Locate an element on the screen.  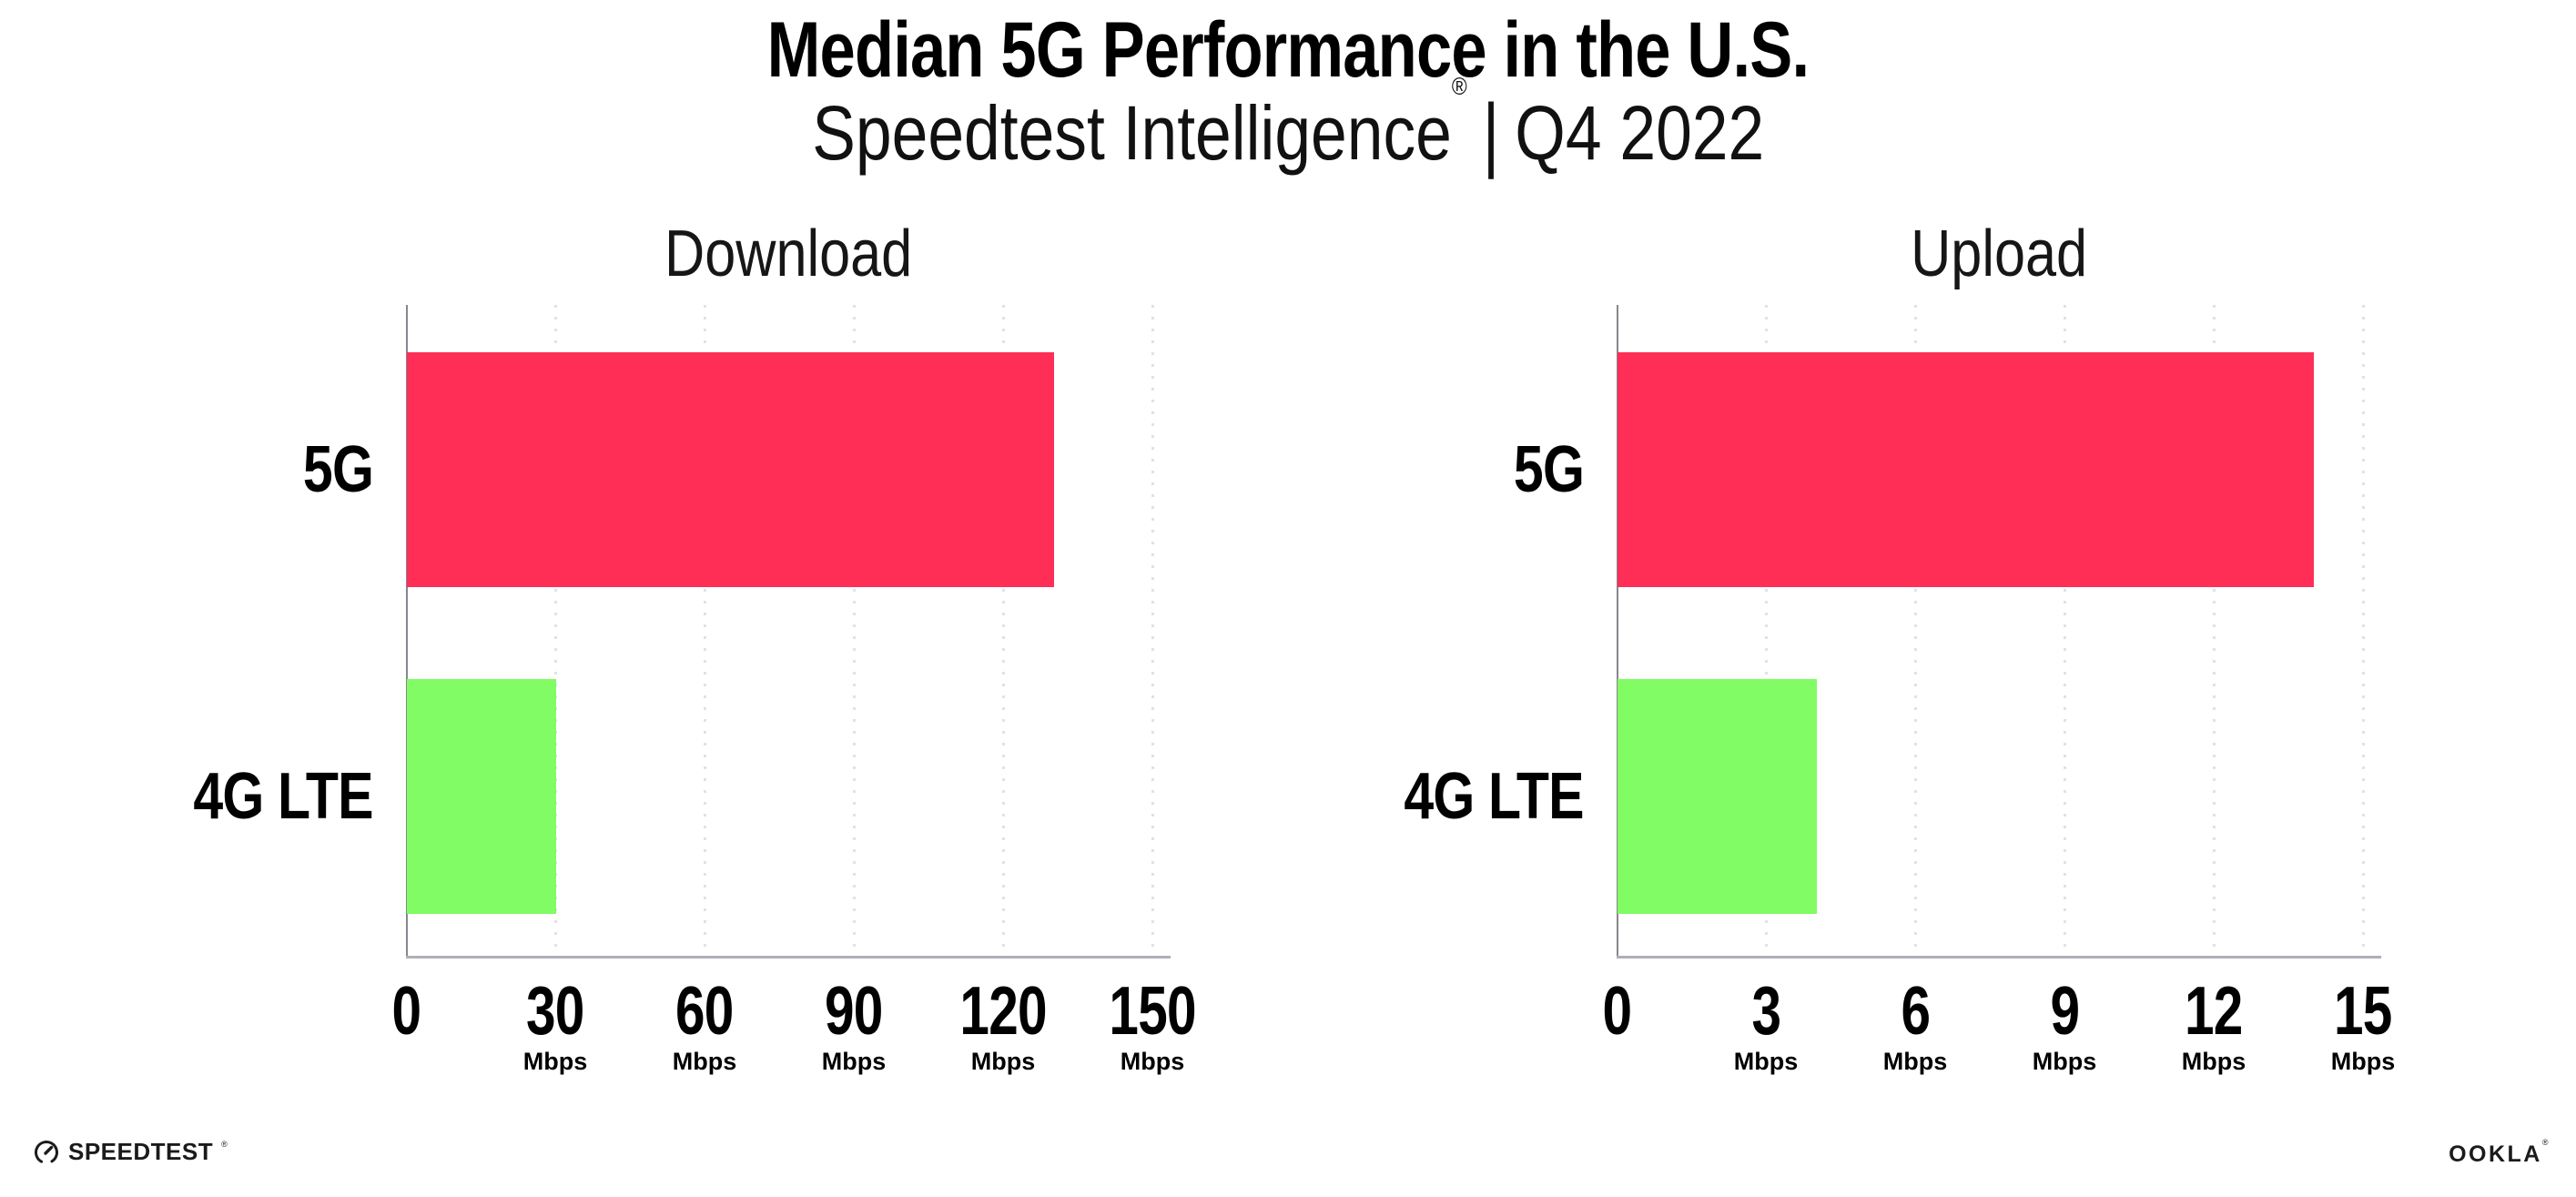
x-tick-value-text-120: 120 is located at coordinates (1003, 1011).